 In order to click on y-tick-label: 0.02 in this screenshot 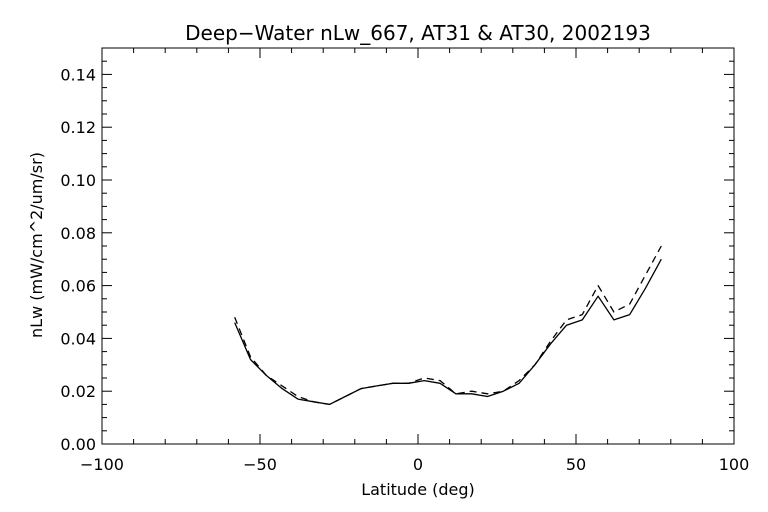, I will do `click(78, 391)`.